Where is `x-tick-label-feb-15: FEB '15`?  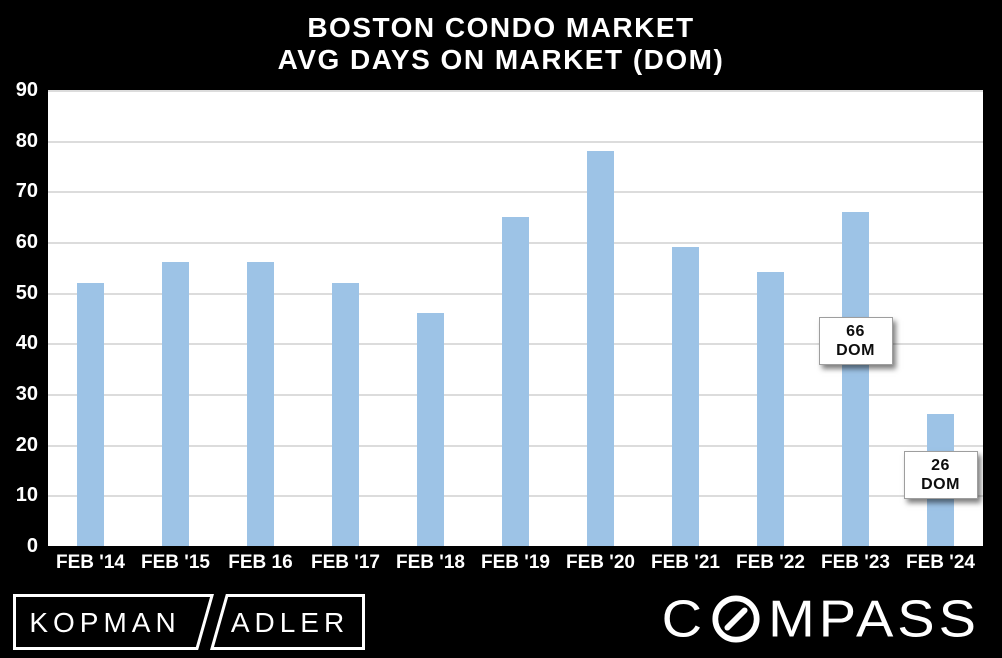 x-tick-label-feb-15: FEB '15 is located at coordinates (175, 562).